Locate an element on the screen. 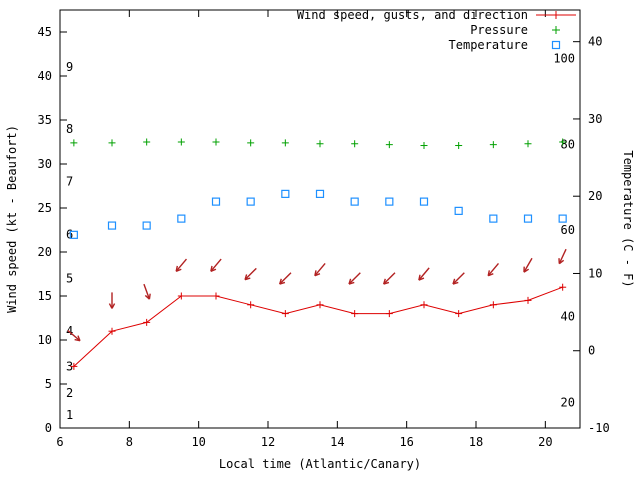  x-tick-label: 18 is located at coordinates (476, 442).